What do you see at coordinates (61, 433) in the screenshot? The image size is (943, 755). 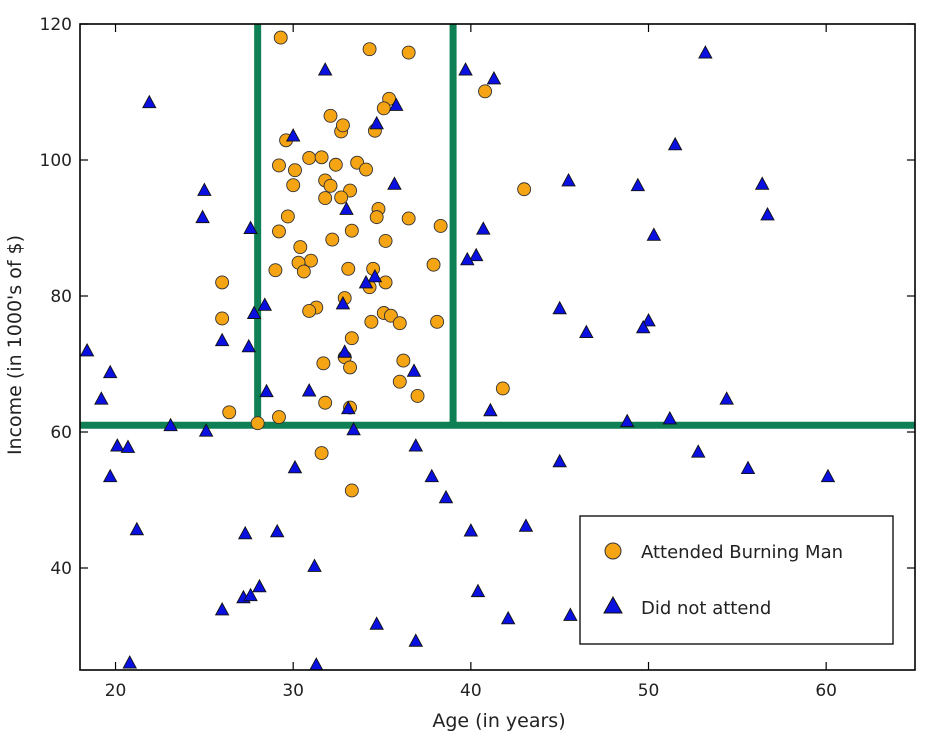 I see `y-tick-label: 60` at bounding box center [61, 433].